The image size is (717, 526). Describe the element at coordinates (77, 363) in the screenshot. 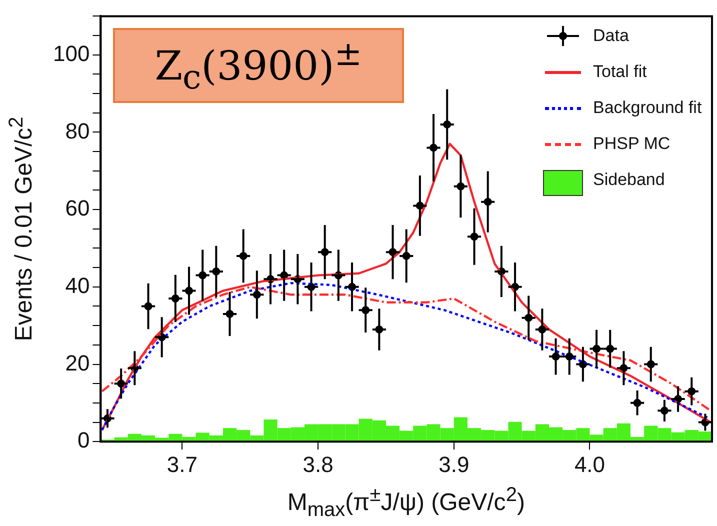

I see `y-tick-label: 20` at that location.